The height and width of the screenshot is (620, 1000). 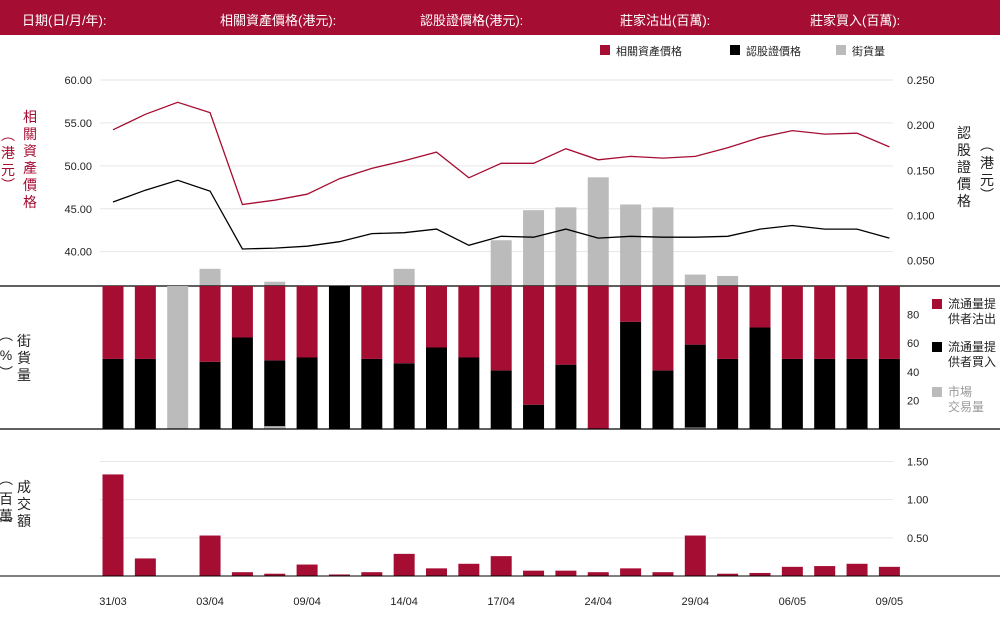 What do you see at coordinates (793, 602) in the screenshot?
I see `x-tick-label: 06/05` at bounding box center [793, 602].